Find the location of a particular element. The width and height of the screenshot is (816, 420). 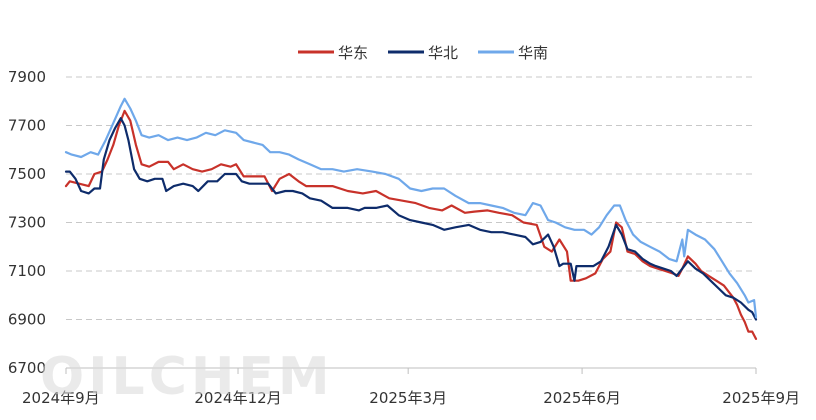

x-axis: 2024年9月 2024年12月 2025年3月 2025年6月 2025年9月 is located at coordinates (411, 387).